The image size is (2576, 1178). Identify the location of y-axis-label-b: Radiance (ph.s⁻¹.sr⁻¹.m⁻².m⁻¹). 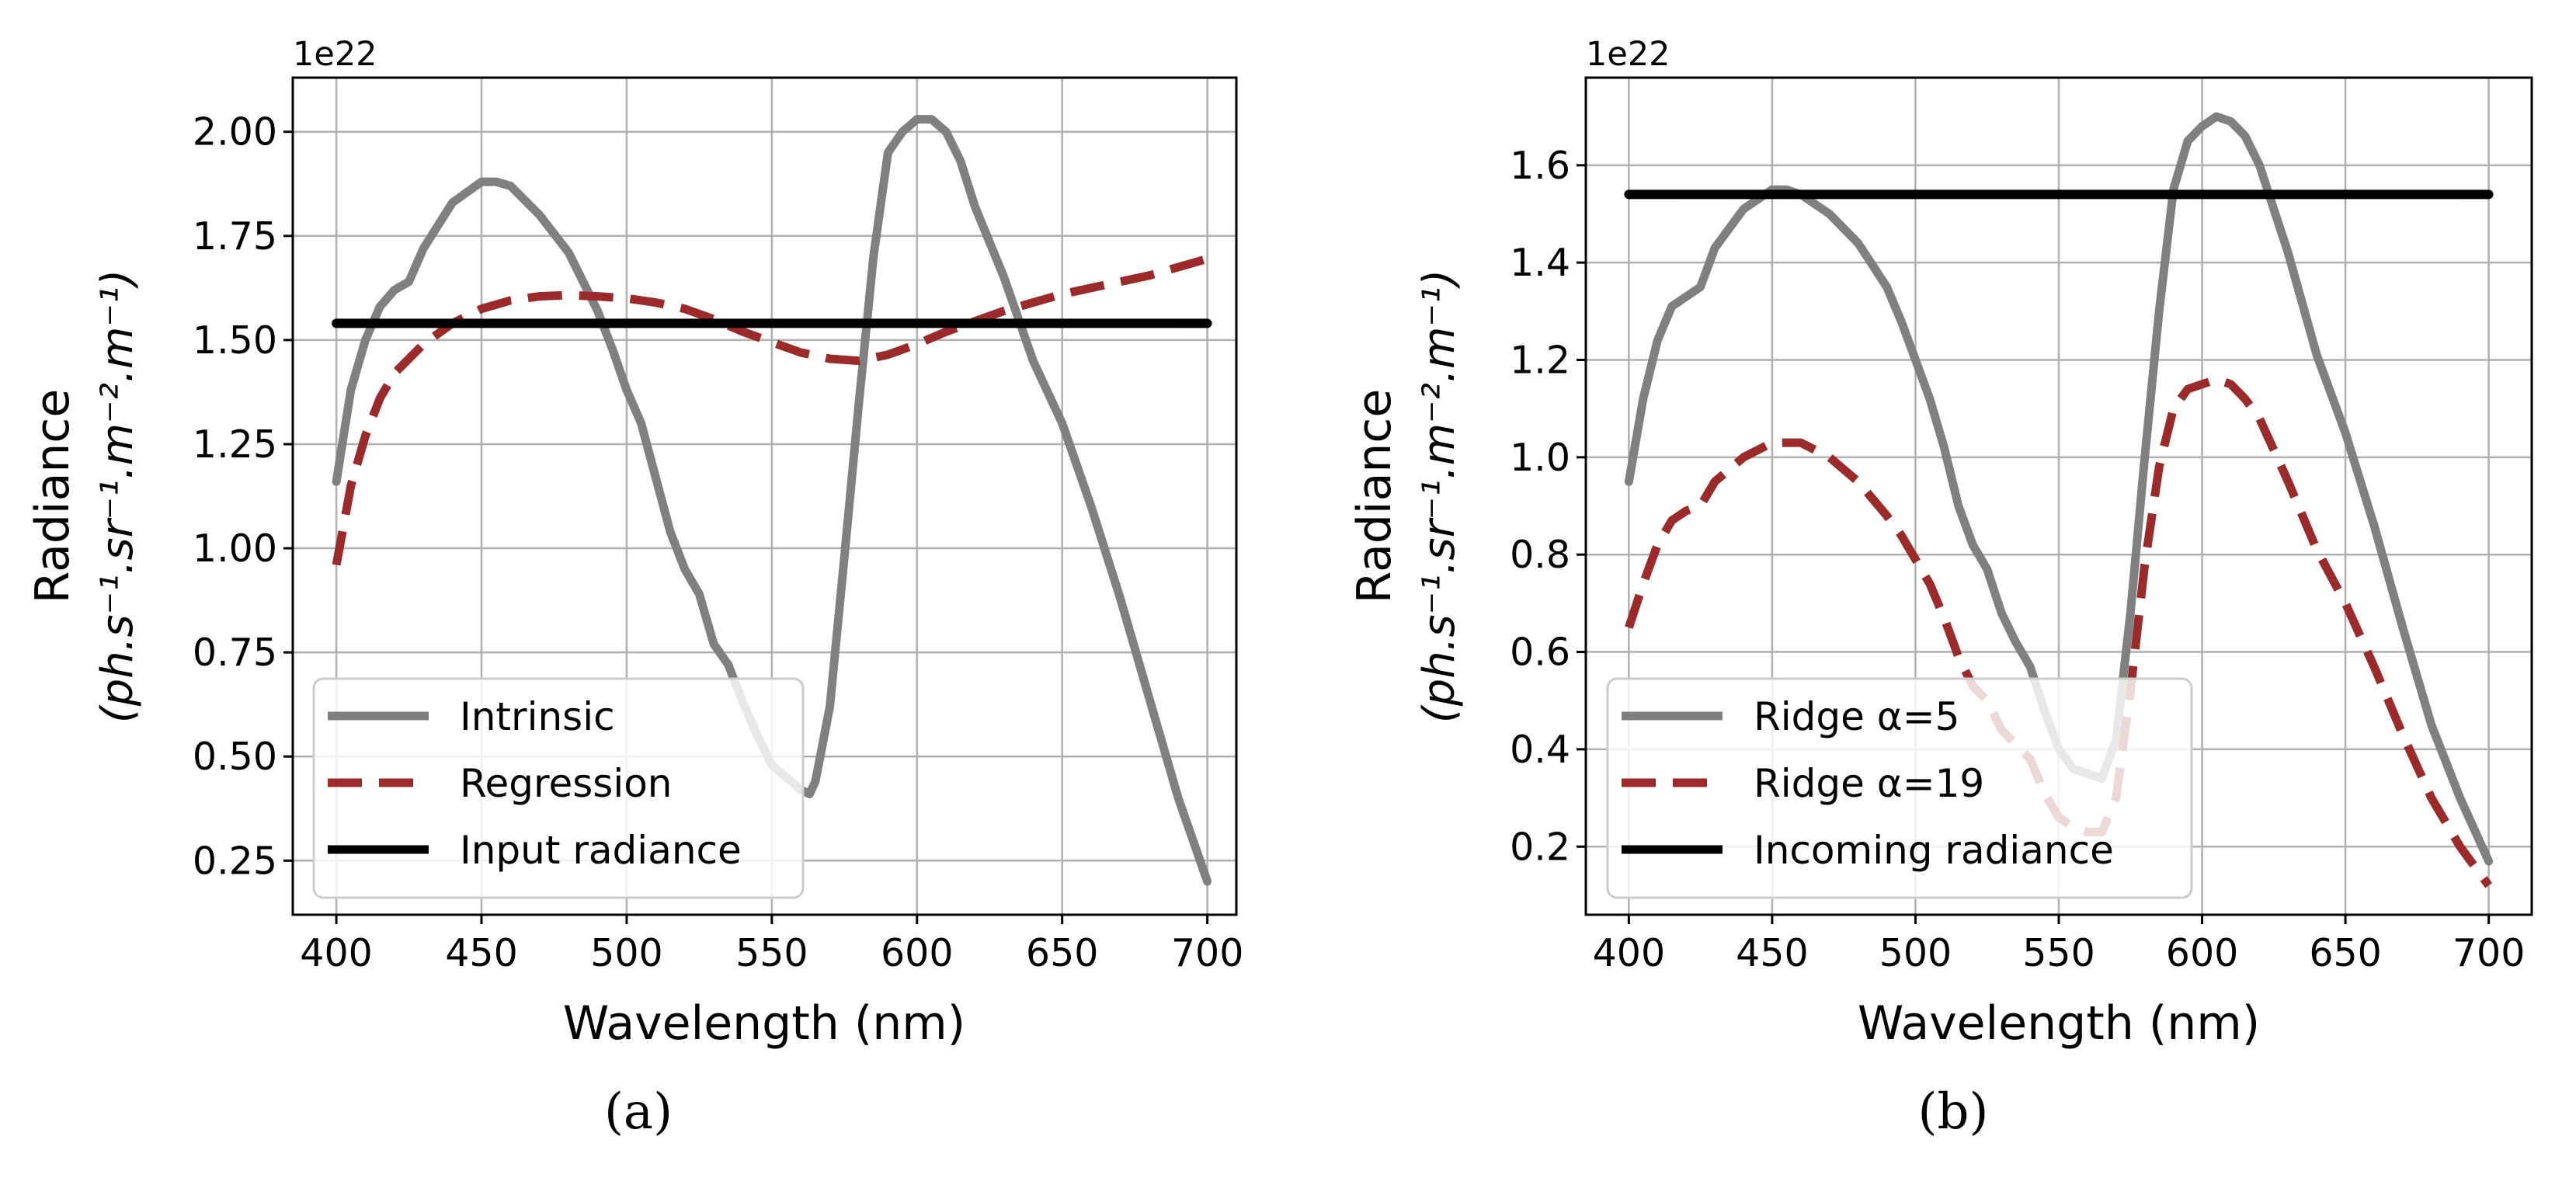
(1406, 496).